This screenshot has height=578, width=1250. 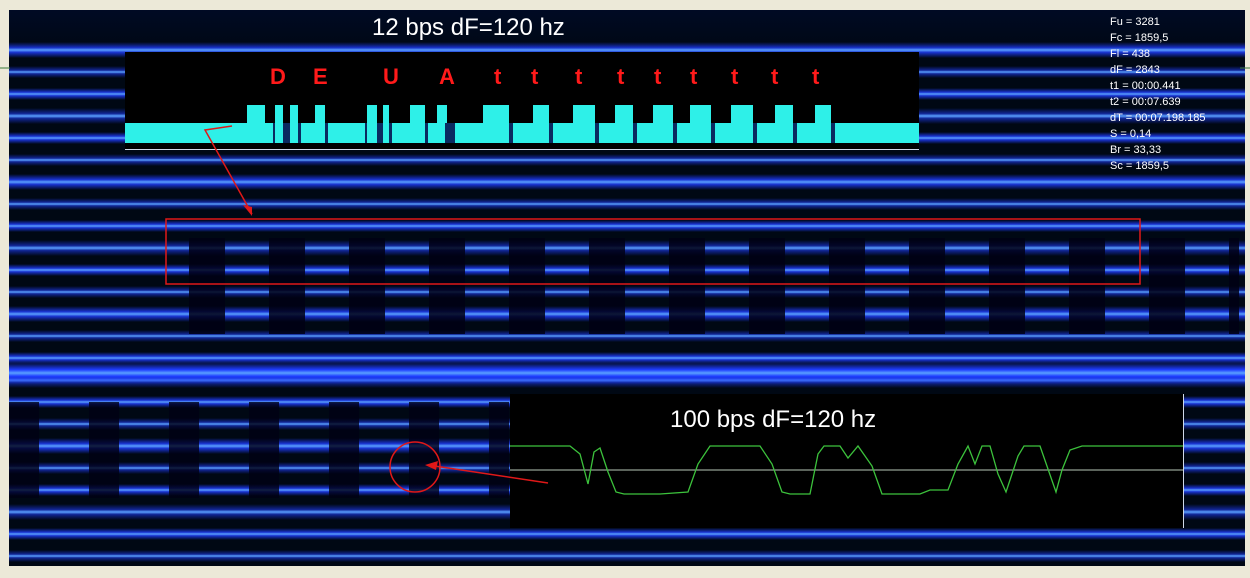 What do you see at coordinates (1158, 118) in the screenshot?
I see `stat-dt: dT = 00:07.198.185` at bounding box center [1158, 118].